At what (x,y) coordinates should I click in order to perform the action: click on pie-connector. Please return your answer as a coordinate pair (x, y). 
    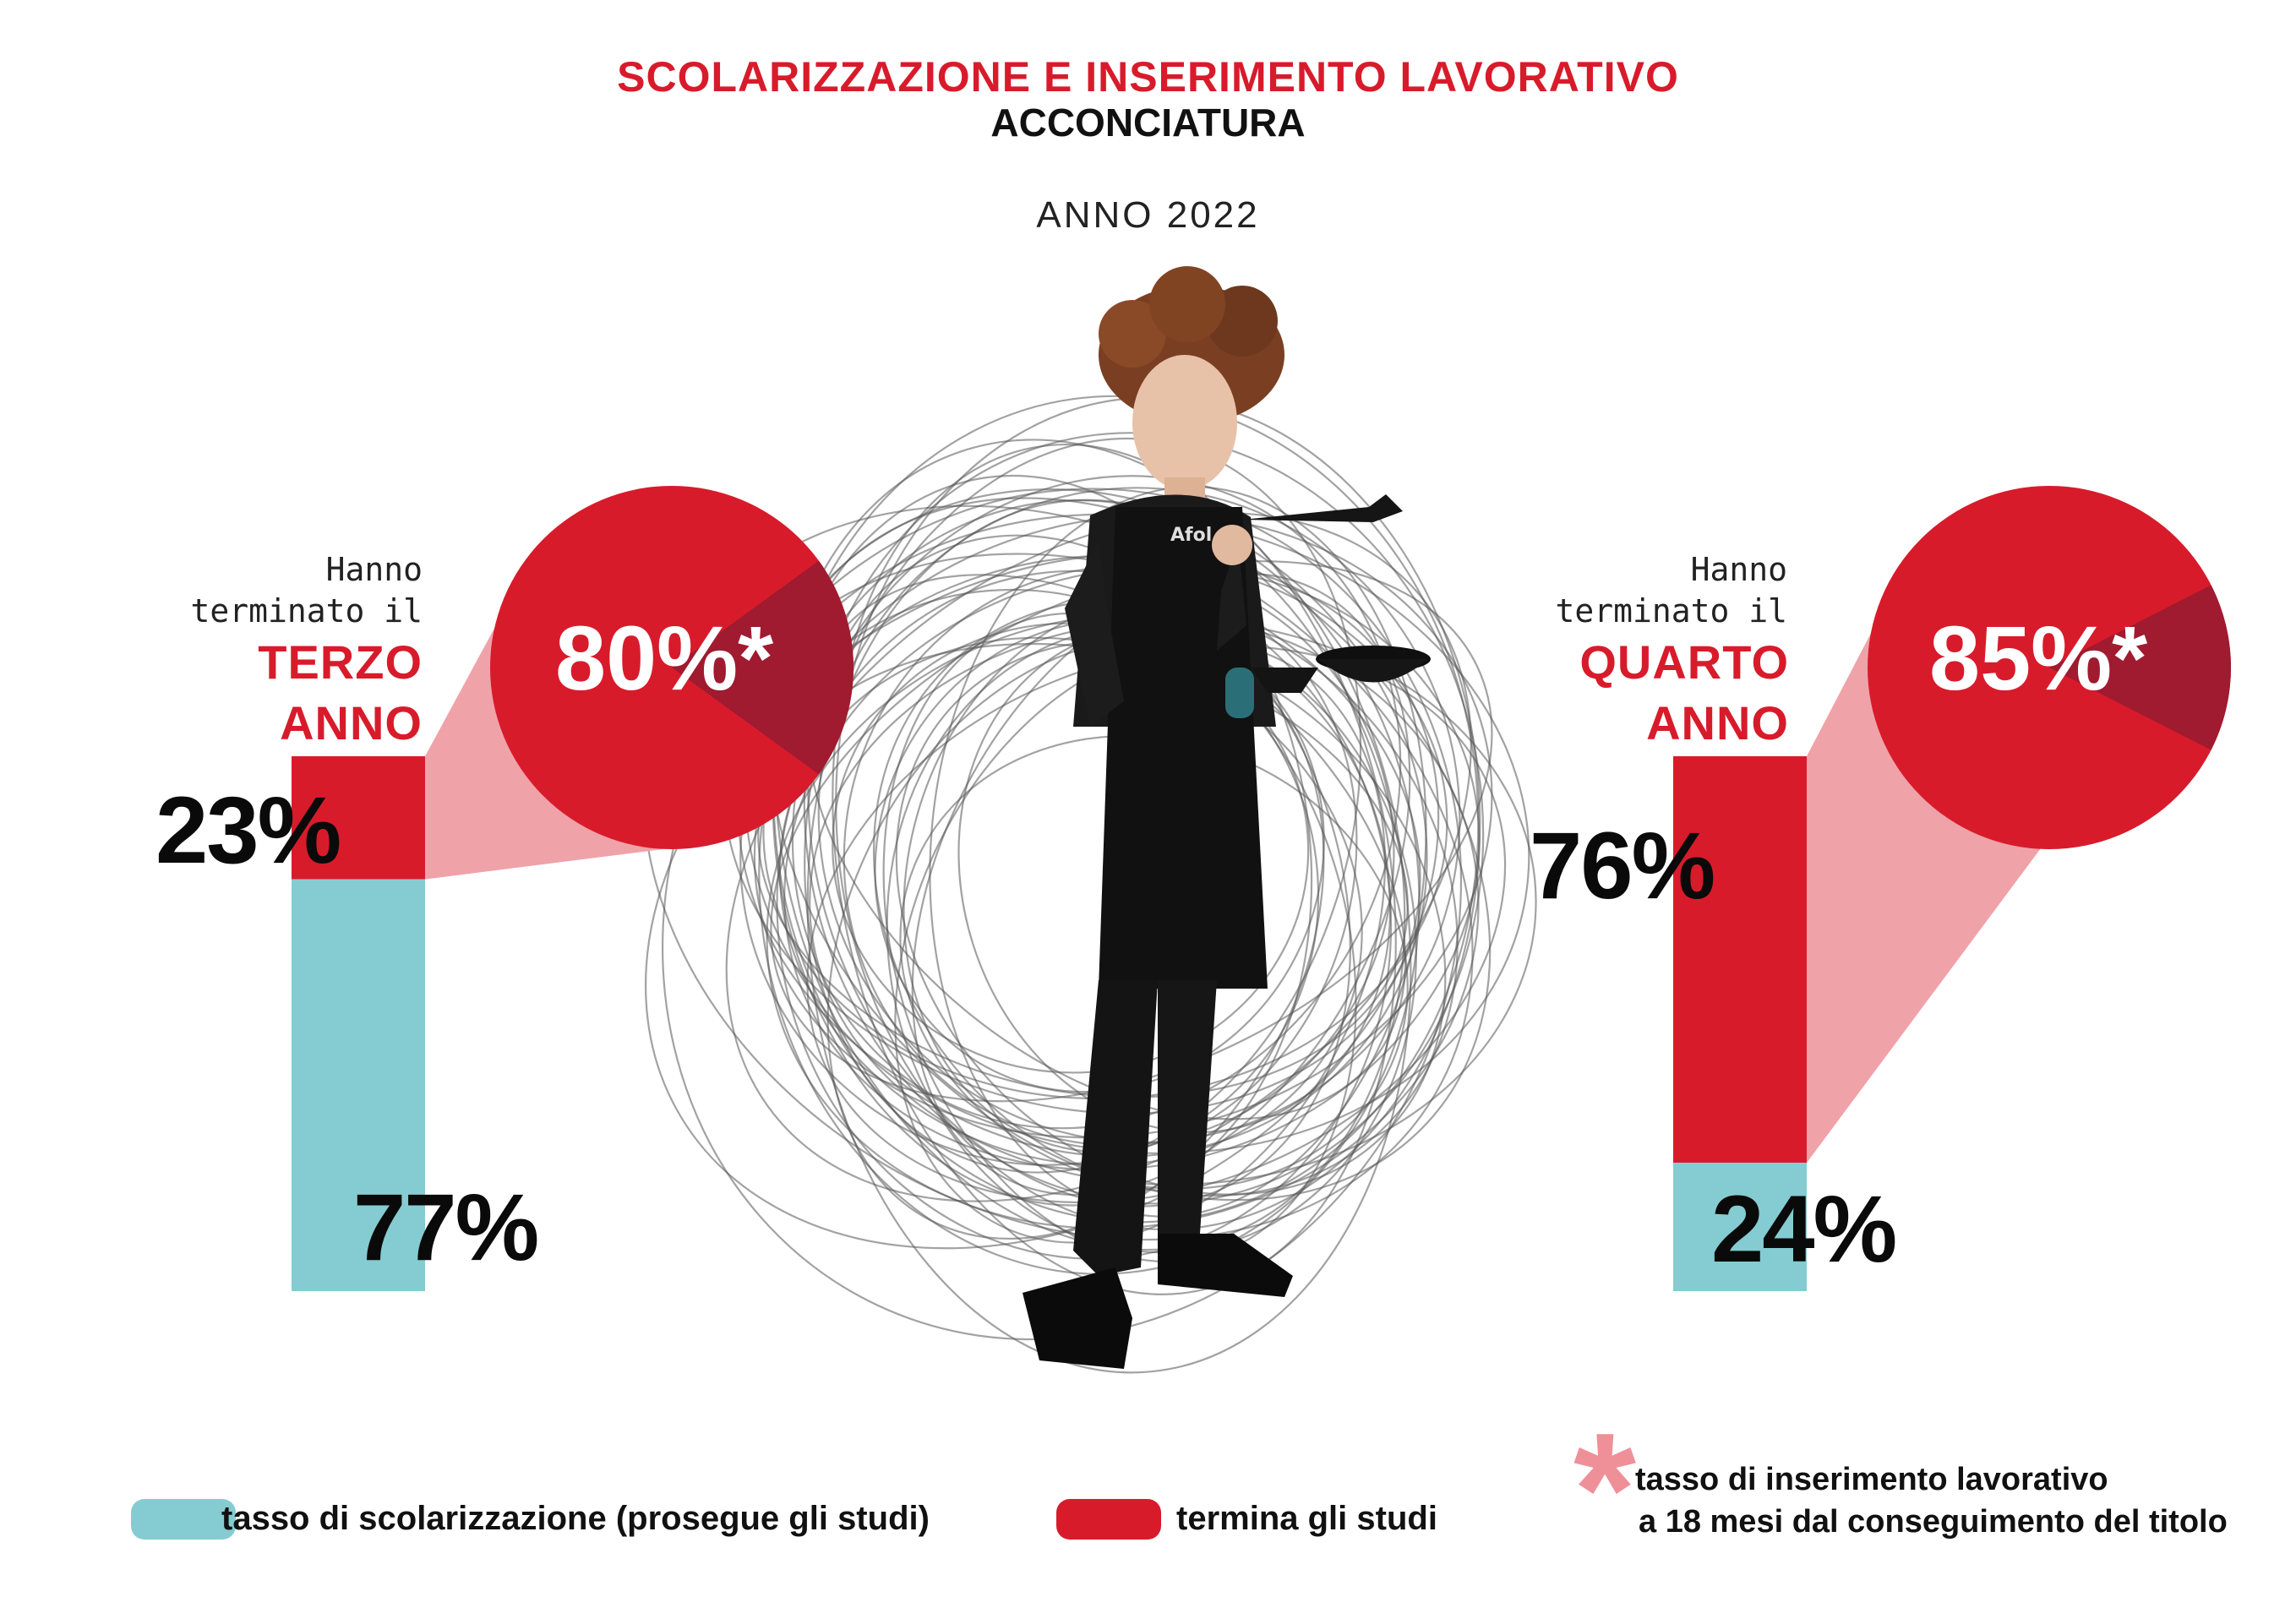
    Looking at the image, I should click on (1924, 853).